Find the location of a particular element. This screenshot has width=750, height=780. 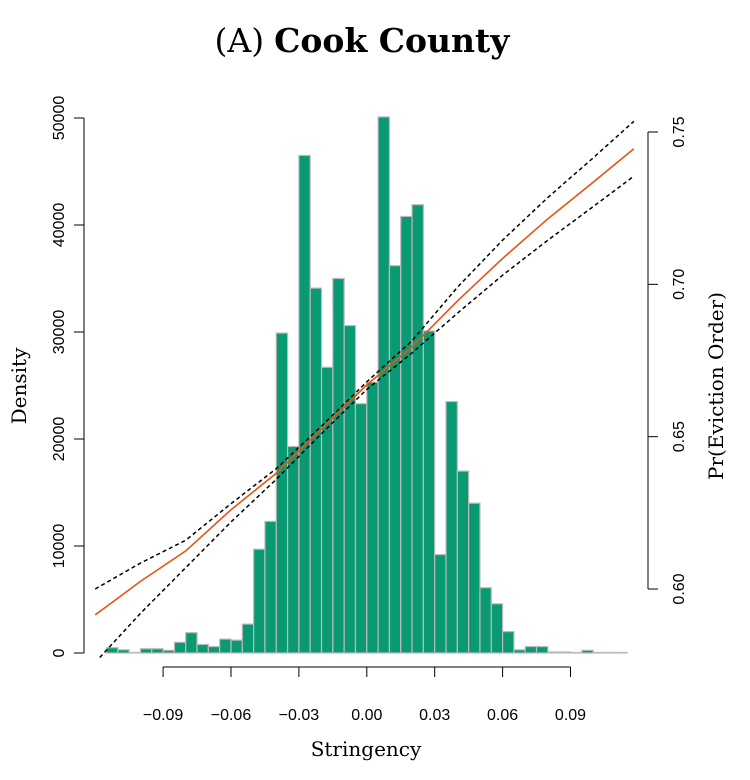

x-tick-label-0: −0.09 is located at coordinates (163, 715).